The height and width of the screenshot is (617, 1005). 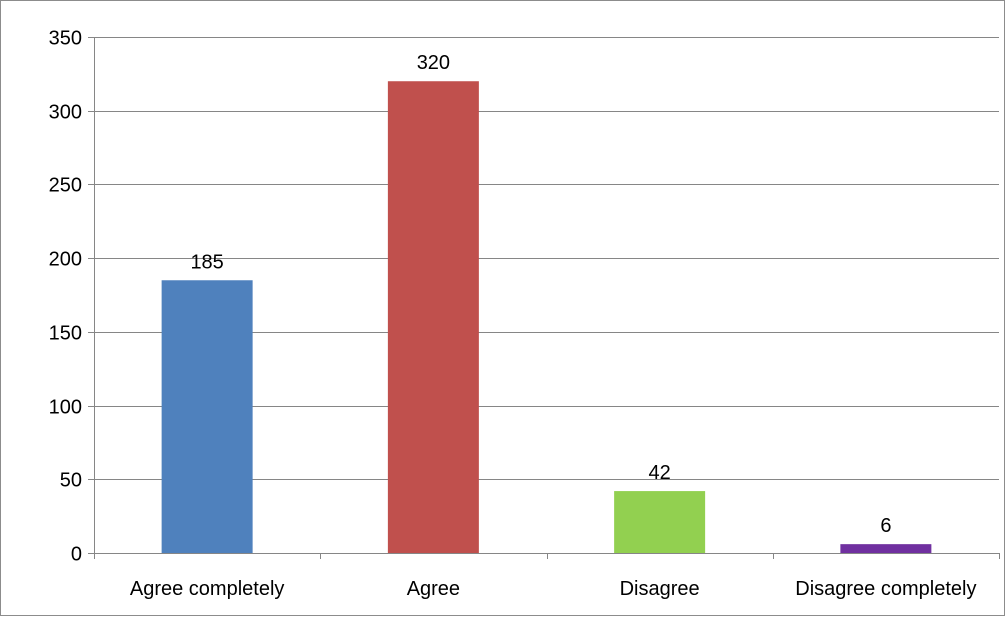 What do you see at coordinates (65, 260) in the screenshot?
I see `y-tick-label: 200` at bounding box center [65, 260].